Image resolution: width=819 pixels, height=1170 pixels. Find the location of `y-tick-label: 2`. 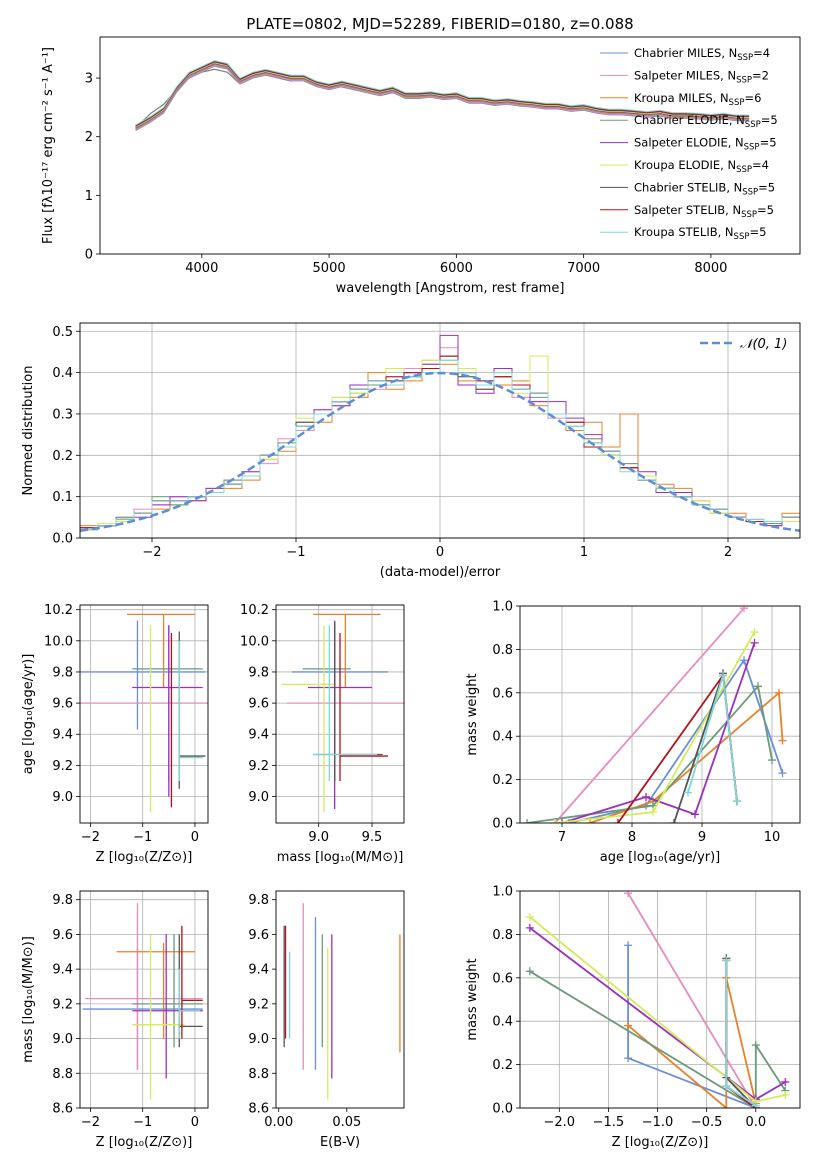

y-tick-label: 2 is located at coordinates (89, 137).